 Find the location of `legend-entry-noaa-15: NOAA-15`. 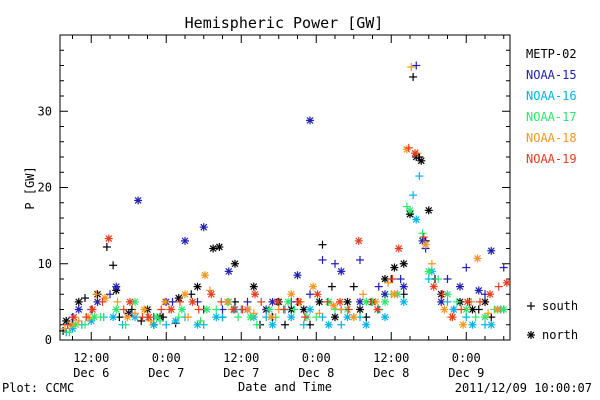

legend-entry-noaa-15: NOAA-15 is located at coordinates (551, 75).